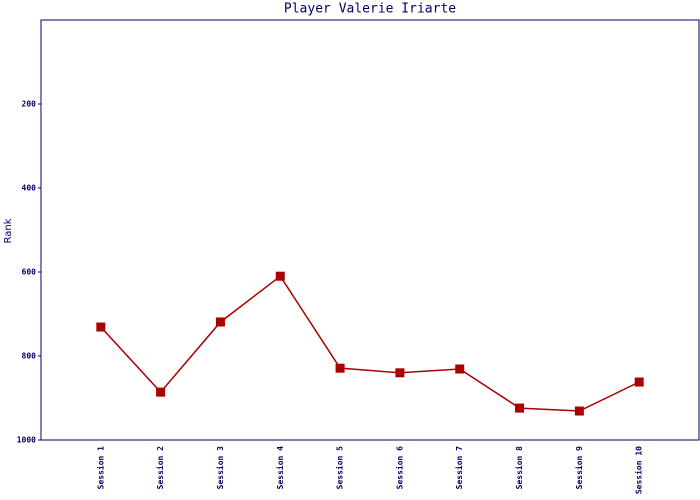 The image size is (700, 500). I want to click on y-axis-label: Rank, so click(8, 230).